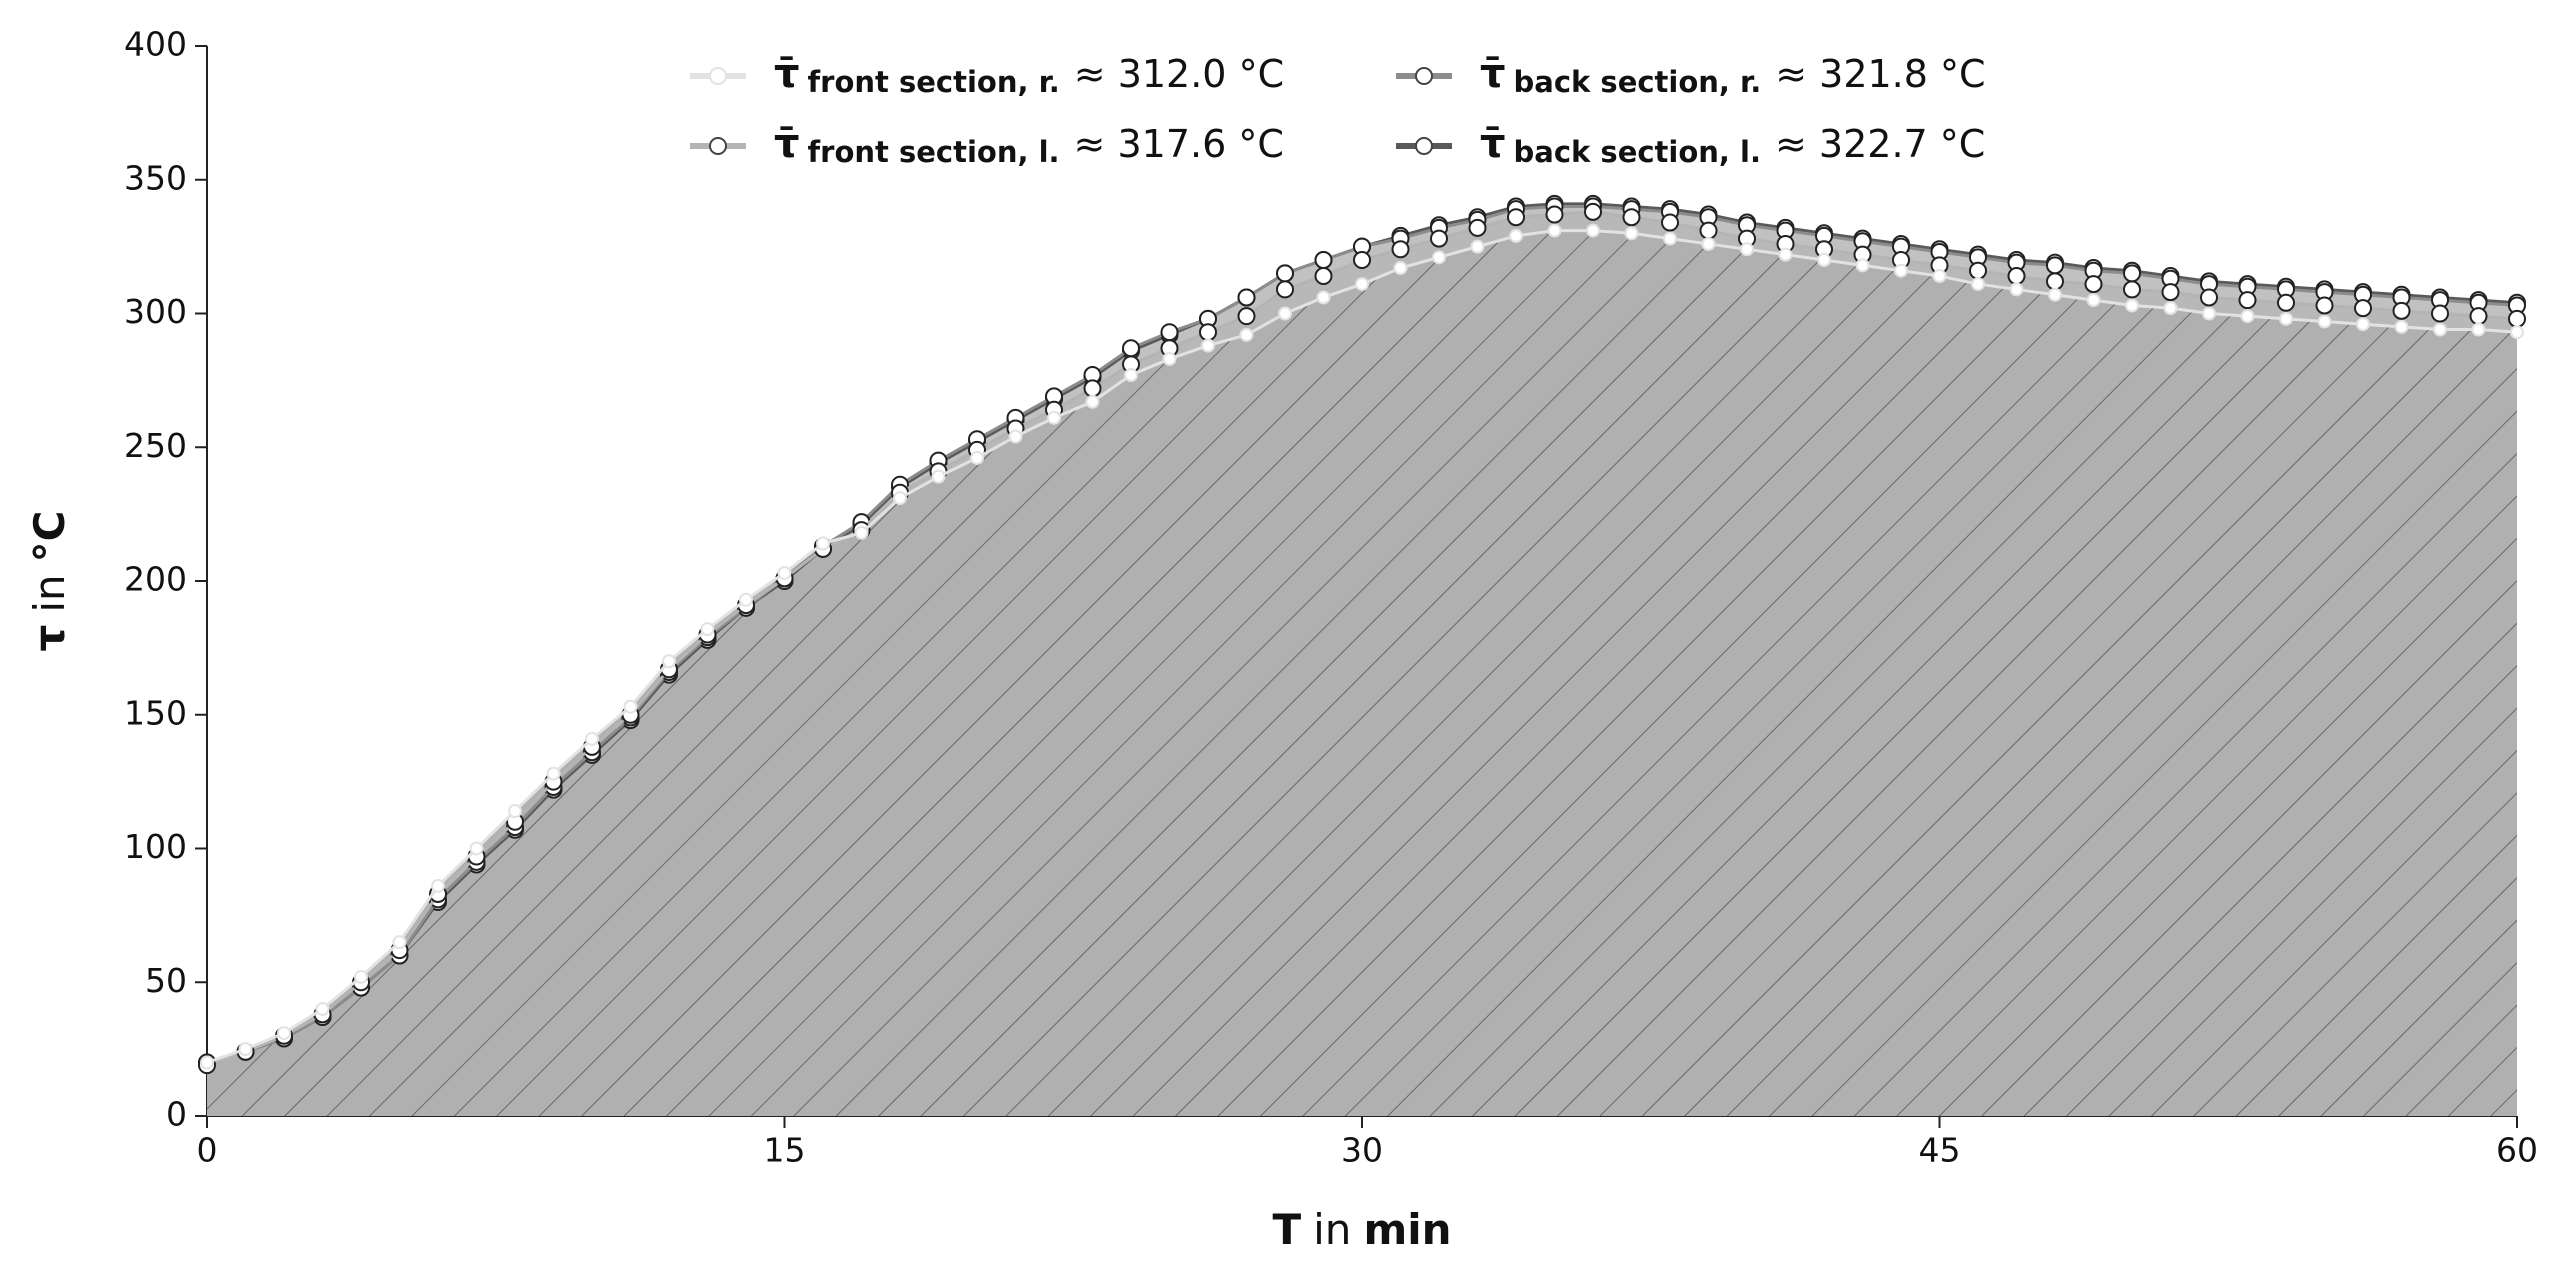 Image resolution: width=2560 pixels, height=1280 pixels. What do you see at coordinates (155, 579) in the screenshot?
I see `y-tick-label: 200` at bounding box center [155, 579].